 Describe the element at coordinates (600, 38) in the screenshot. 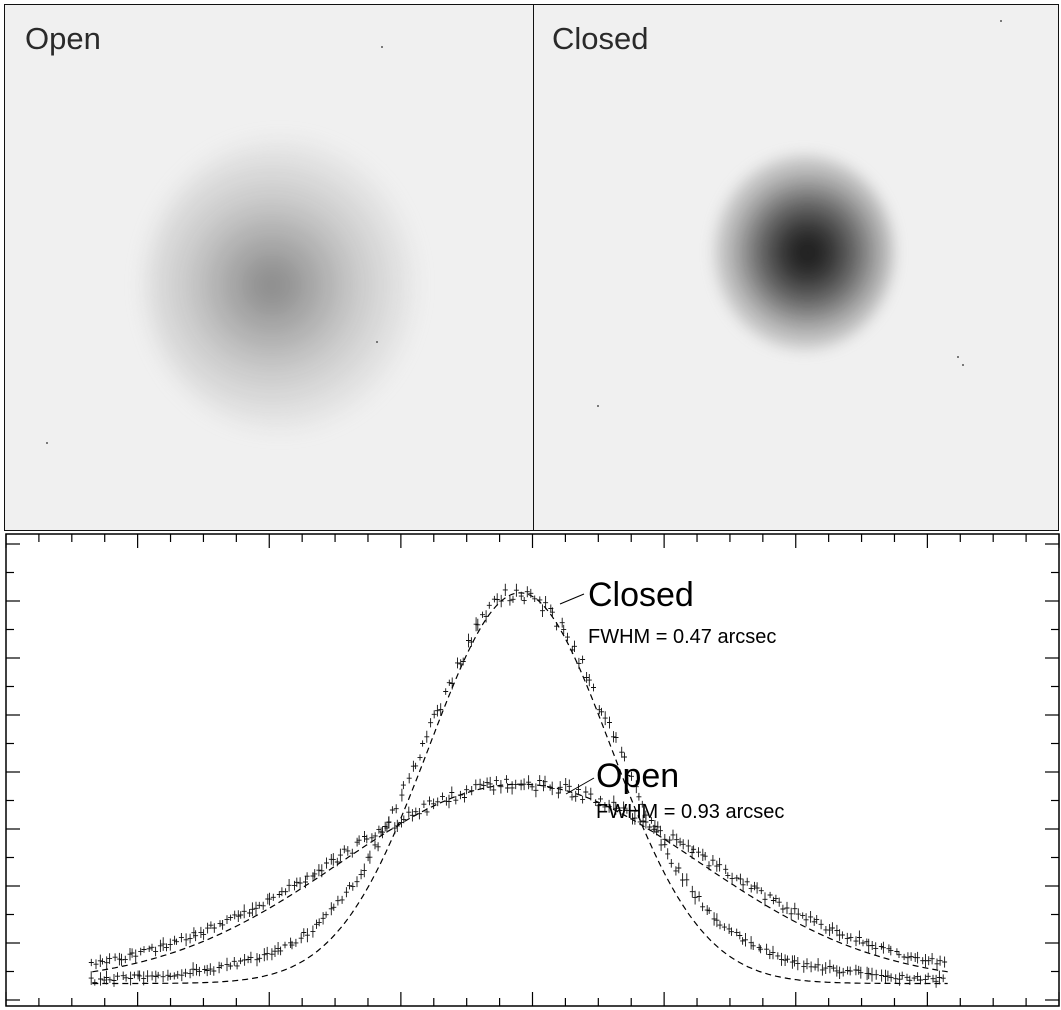

I see `panel-label-closed: Closed` at that location.